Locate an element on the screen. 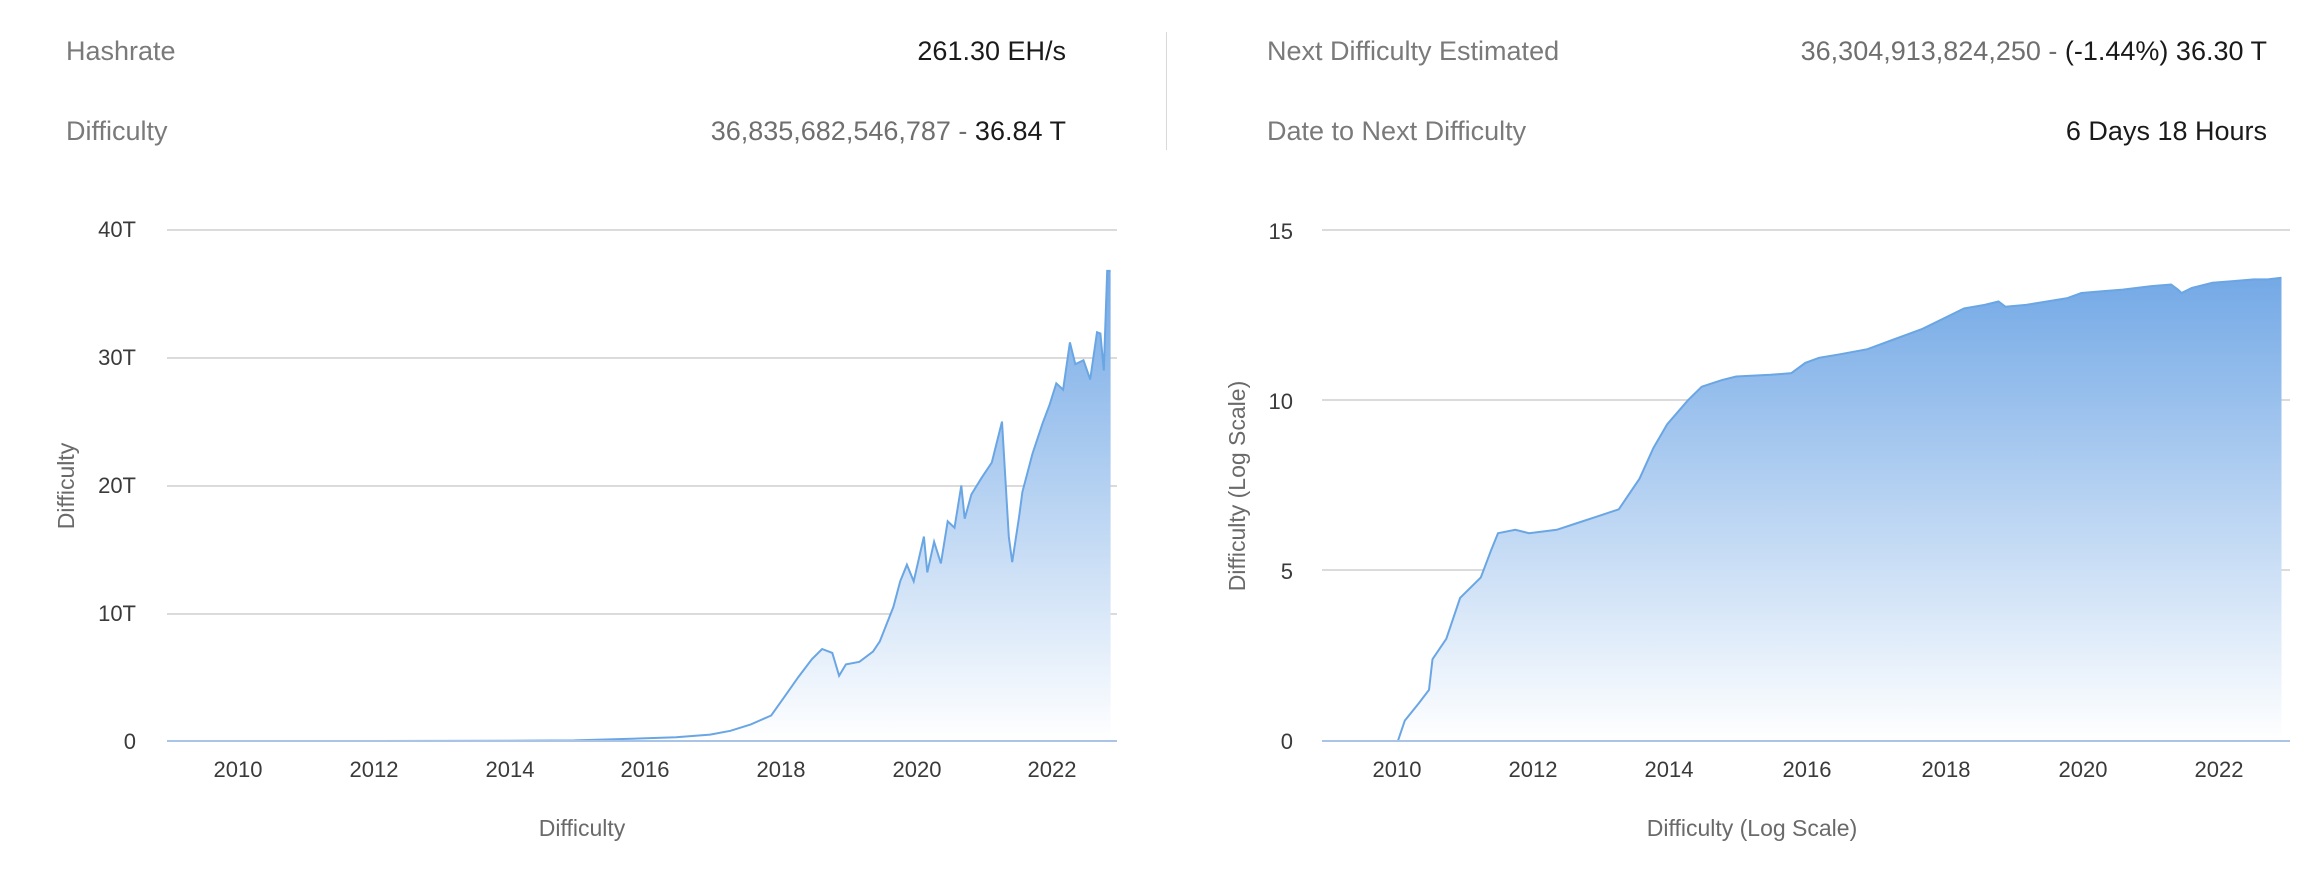  chart1-y-tick-label: 20T is located at coordinates (117, 485).